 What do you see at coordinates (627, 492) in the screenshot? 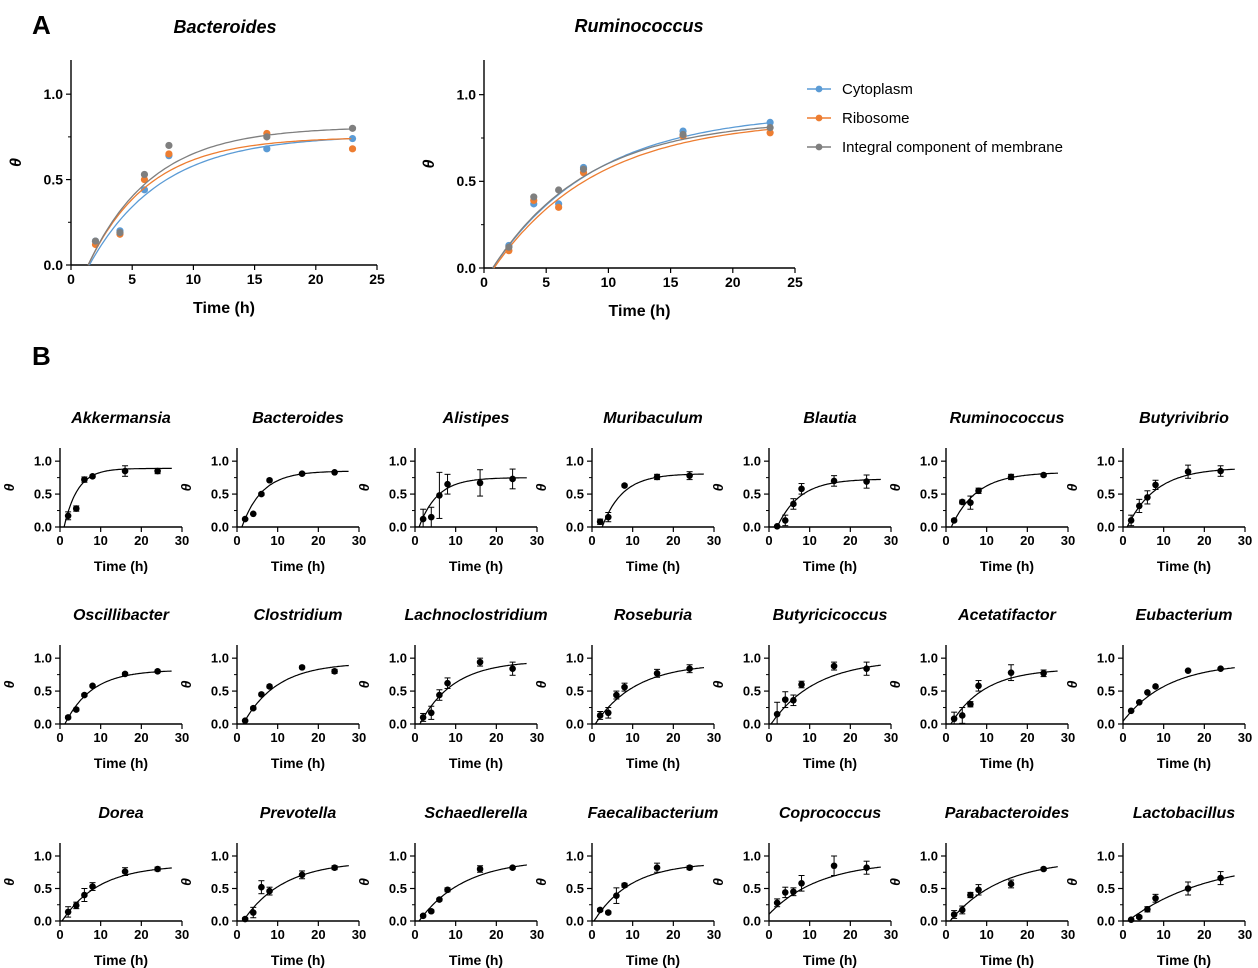
I see `chart-b-4: Muribaculum 0 10 20 30 0.0 0.5 1.0 Time (h) θ` at bounding box center [627, 492].